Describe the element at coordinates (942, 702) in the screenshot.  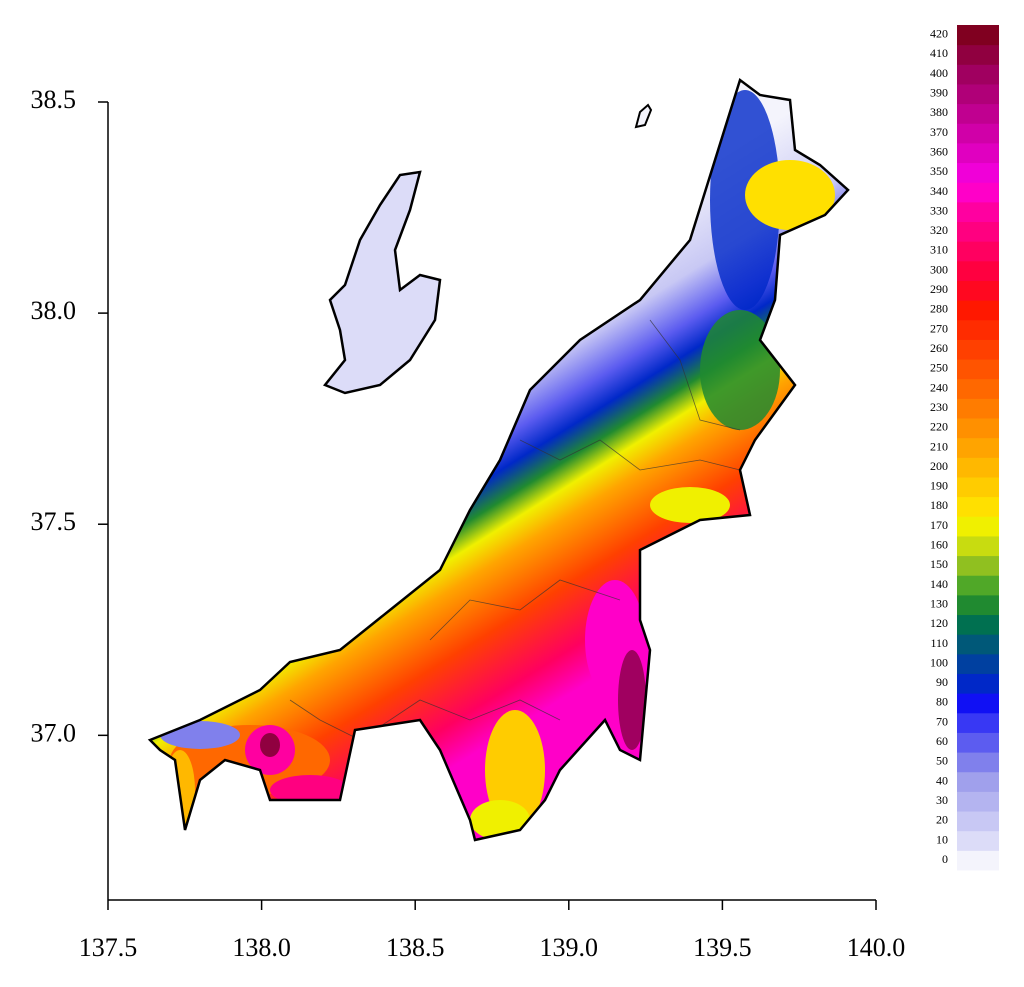
I see `colorbar-label: 80` at that location.